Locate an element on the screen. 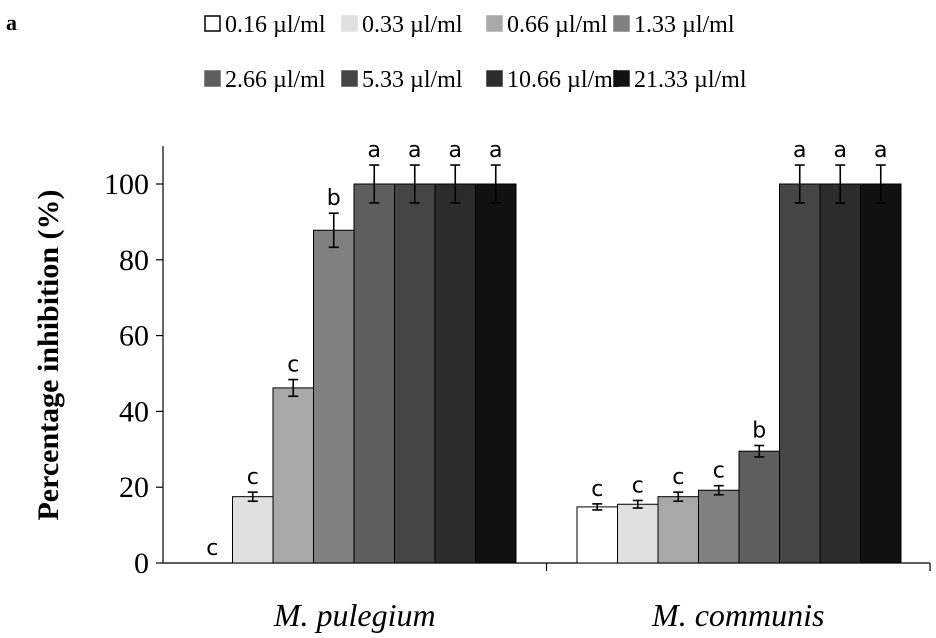  legend-label: 2.66 µl/ml is located at coordinates (275, 80).